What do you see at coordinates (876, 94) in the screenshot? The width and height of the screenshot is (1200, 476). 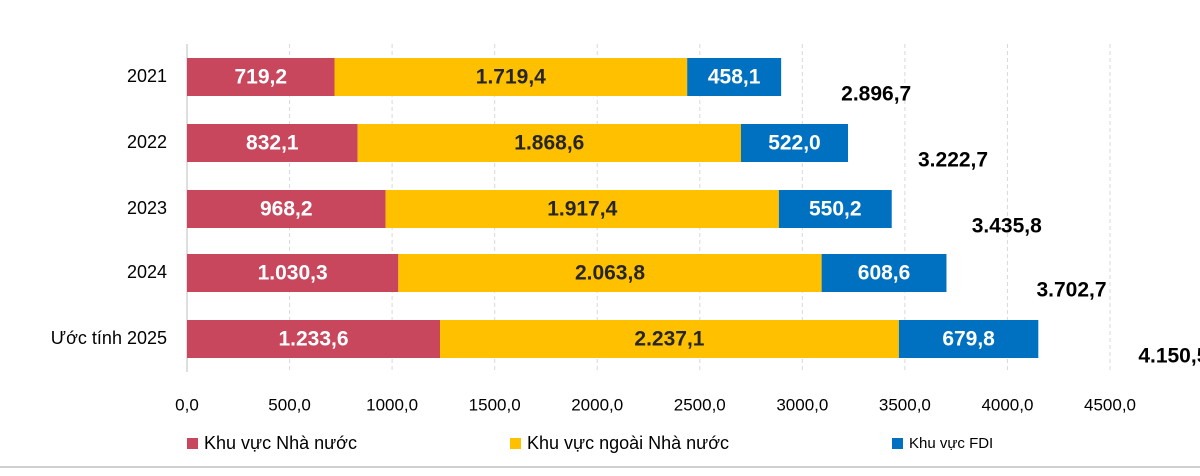 I see `total-label: 2.896,7` at bounding box center [876, 94].